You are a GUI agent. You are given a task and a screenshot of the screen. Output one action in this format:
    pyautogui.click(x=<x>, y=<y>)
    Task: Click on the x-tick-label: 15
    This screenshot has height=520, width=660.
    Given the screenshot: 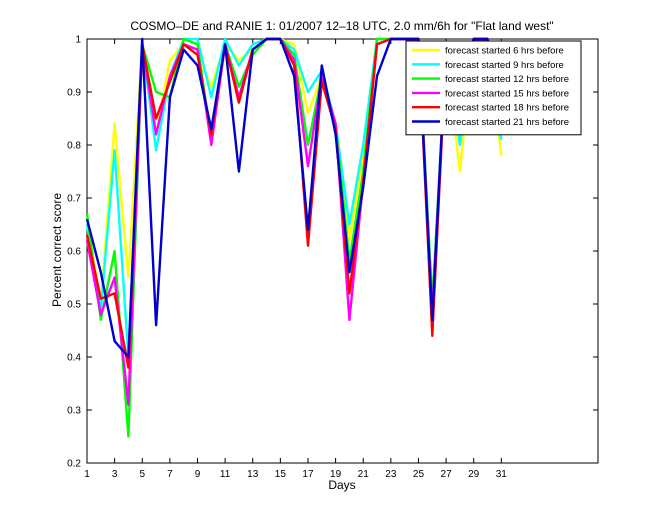 What is the action you would take?
    pyautogui.click(x=281, y=474)
    